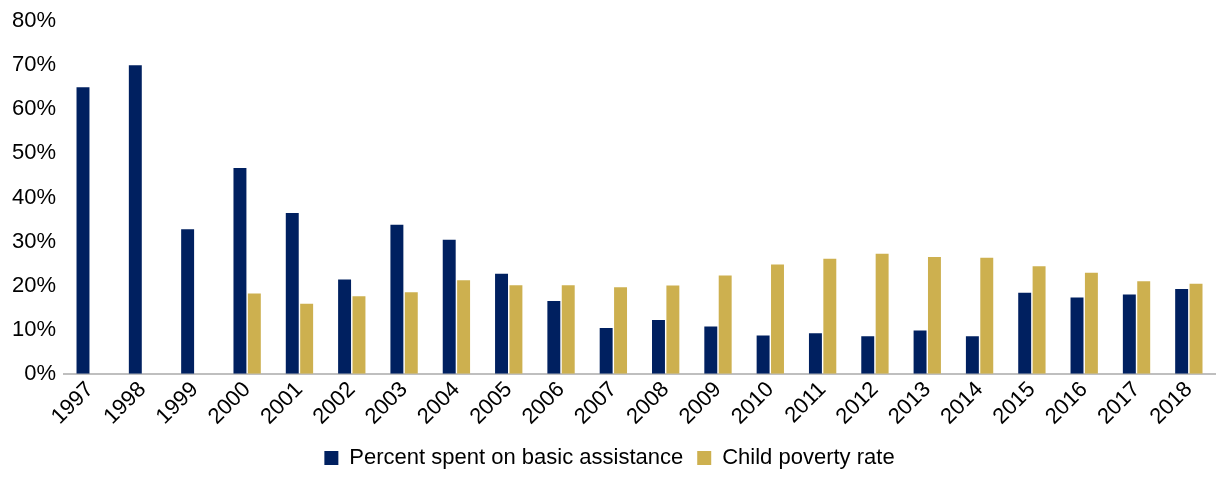 This screenshot has width=1219, height=479. What do you see at coordinates (34, 20) in the screenshot?
I see `y-tick-label: 80%` at bounding box center [34, 20].